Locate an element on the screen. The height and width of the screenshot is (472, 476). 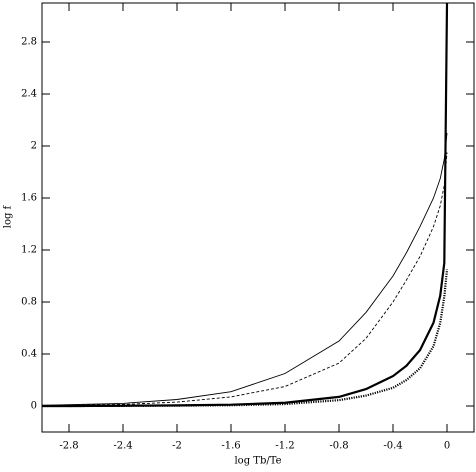
x-tick-label: -0.4 is located at coordinates (392, 446).